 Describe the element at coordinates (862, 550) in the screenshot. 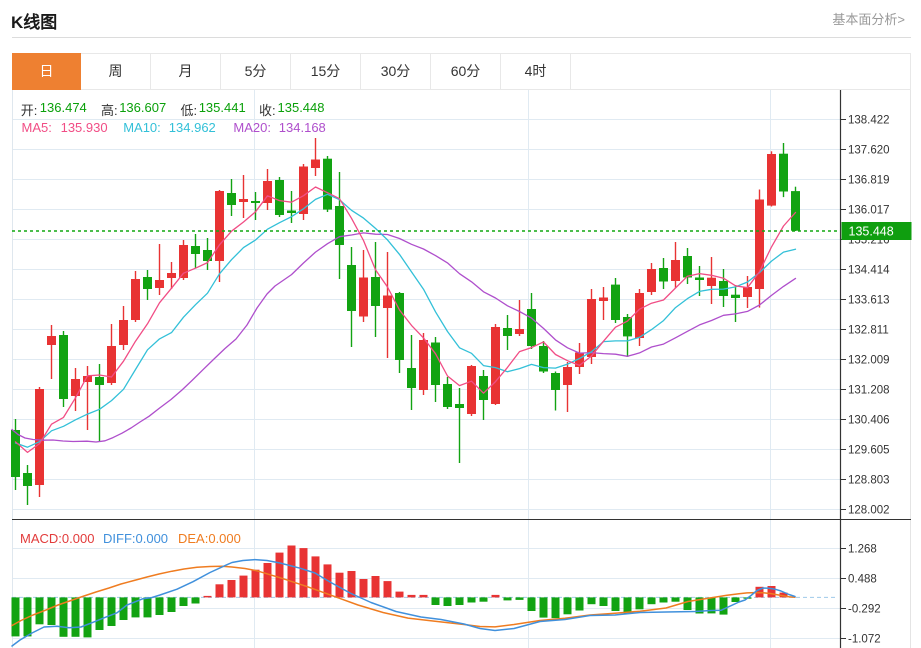

I see `svg-text: 1.268` at that location.